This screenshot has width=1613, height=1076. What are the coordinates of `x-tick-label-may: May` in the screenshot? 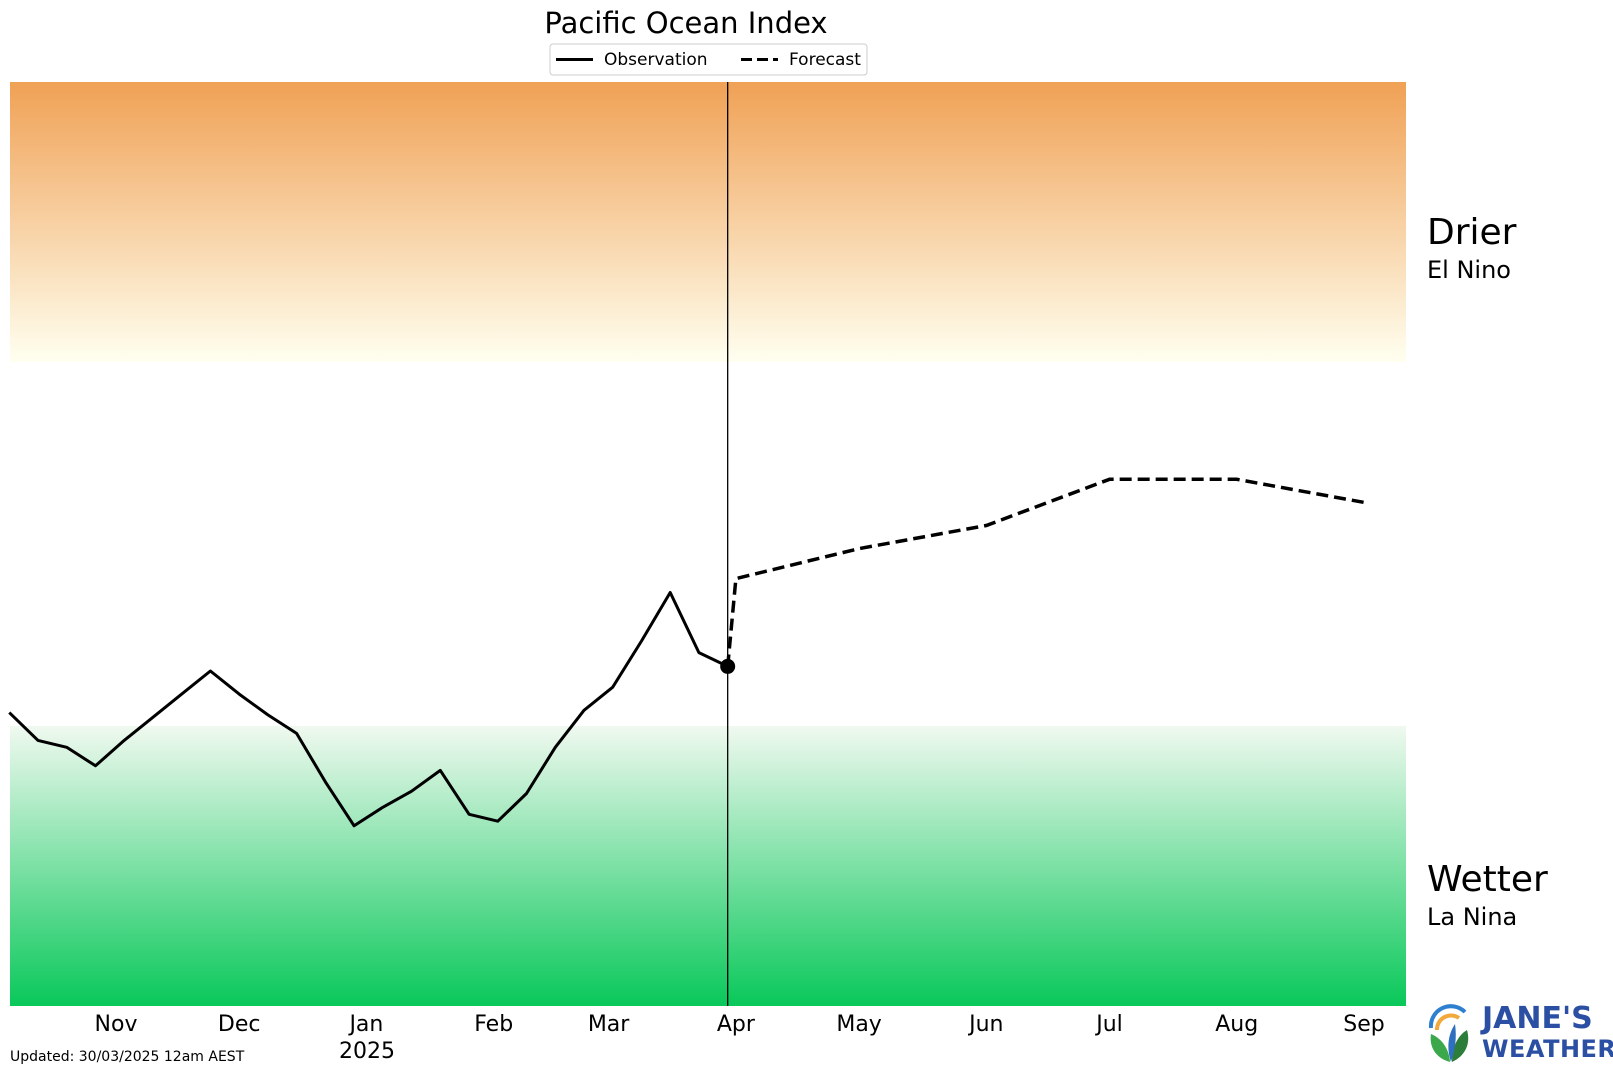 It's located at (858, 1024).